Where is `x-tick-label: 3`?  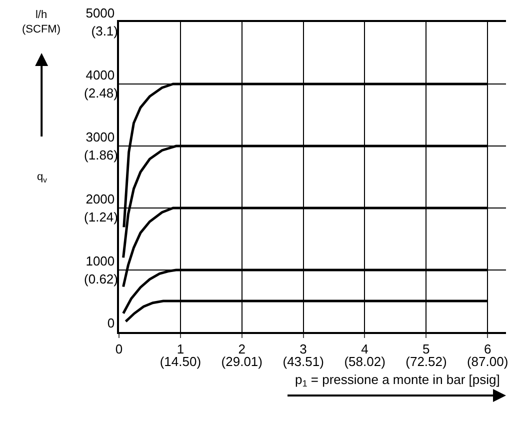 x-tick-label: 3 is located at coordinates (303, 348).